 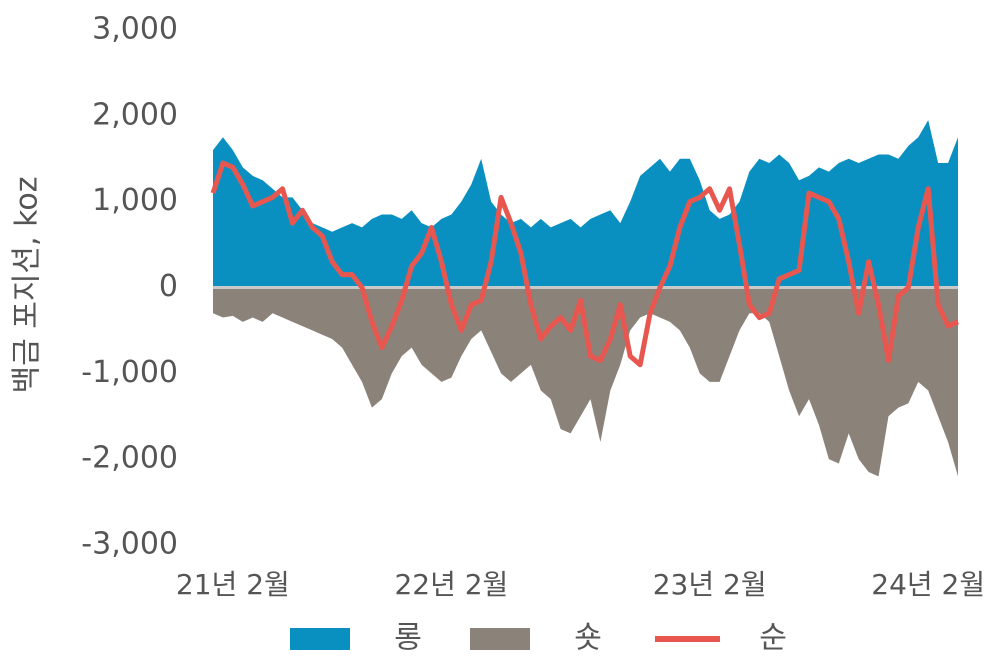 I want to click on x-tick-label: 21년 2월, so click(x=233, y=584).